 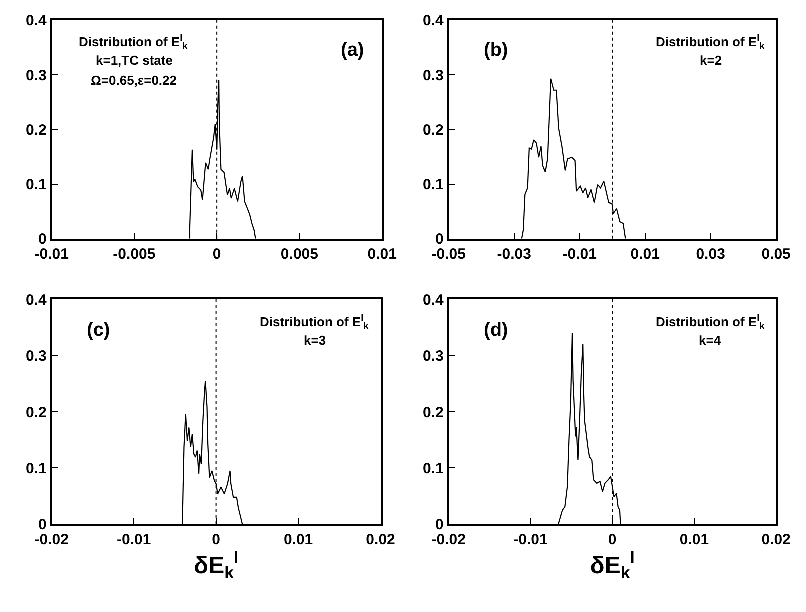 I want to click on x-tick-label: -0.03, so click(x=514, y=254).